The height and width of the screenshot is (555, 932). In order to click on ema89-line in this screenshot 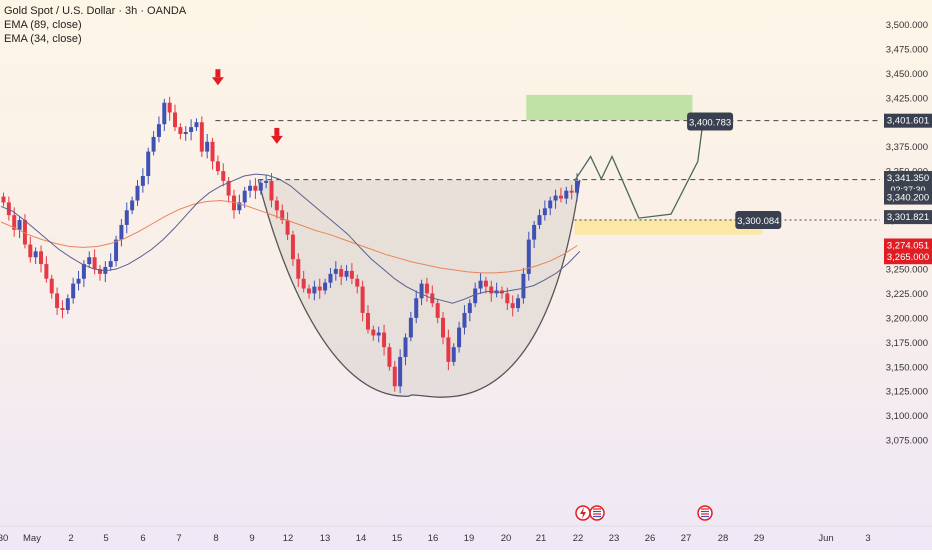, I will do `click(289, 236)`.